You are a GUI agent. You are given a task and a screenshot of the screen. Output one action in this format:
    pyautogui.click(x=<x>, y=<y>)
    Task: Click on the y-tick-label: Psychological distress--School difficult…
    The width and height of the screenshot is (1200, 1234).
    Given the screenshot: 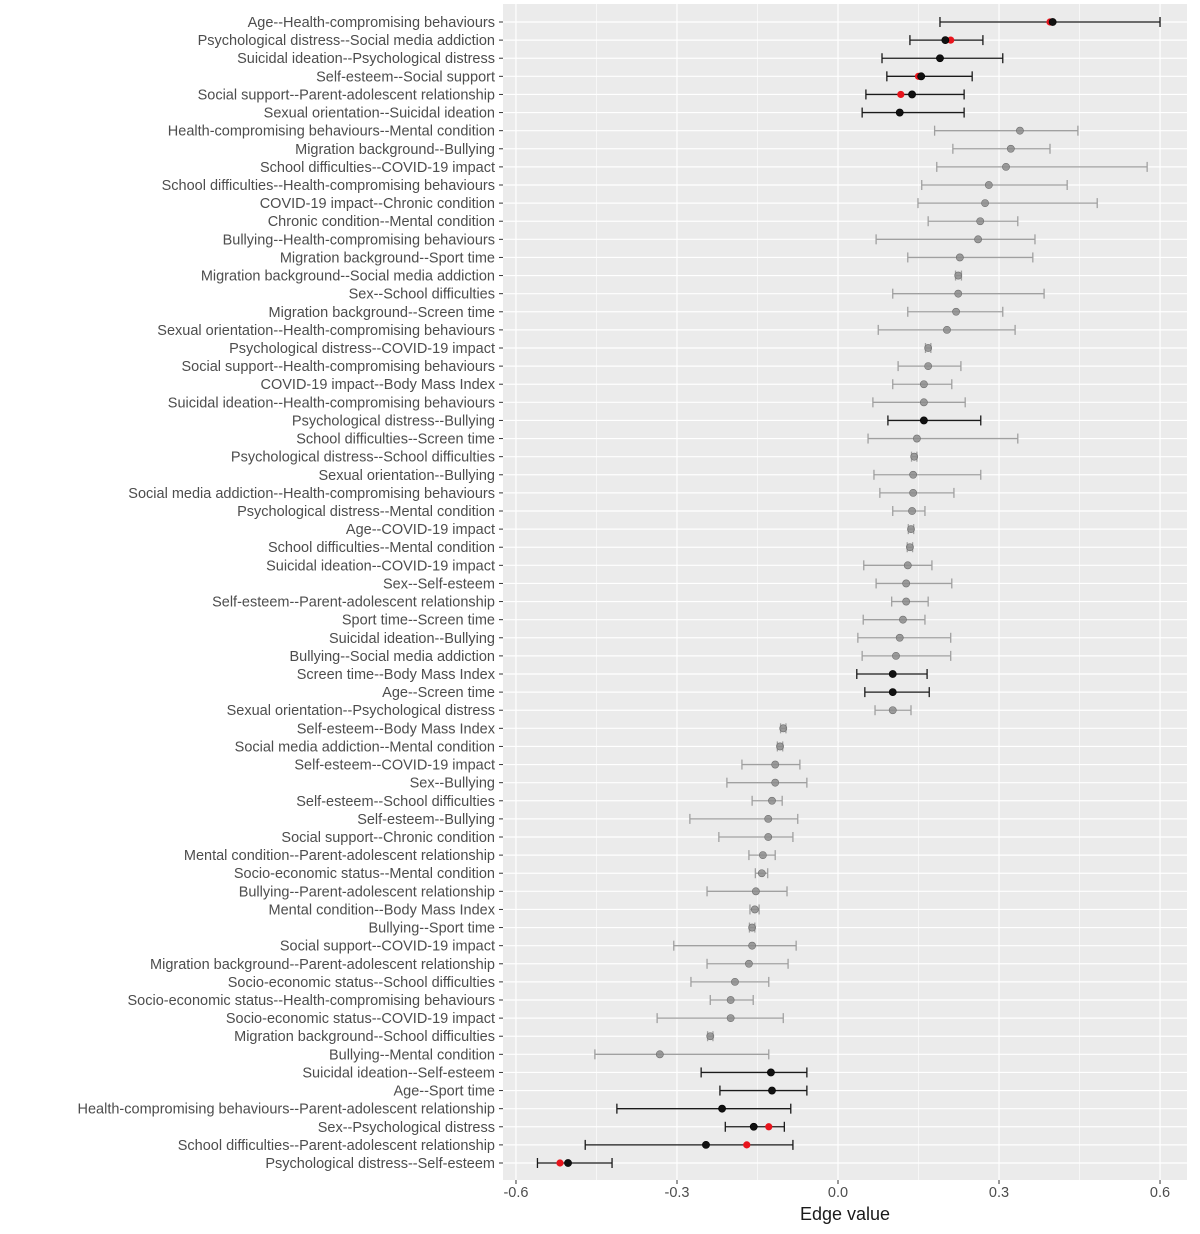 What is the action you would take?
    pyautogui.click(x=363, y=458)
    